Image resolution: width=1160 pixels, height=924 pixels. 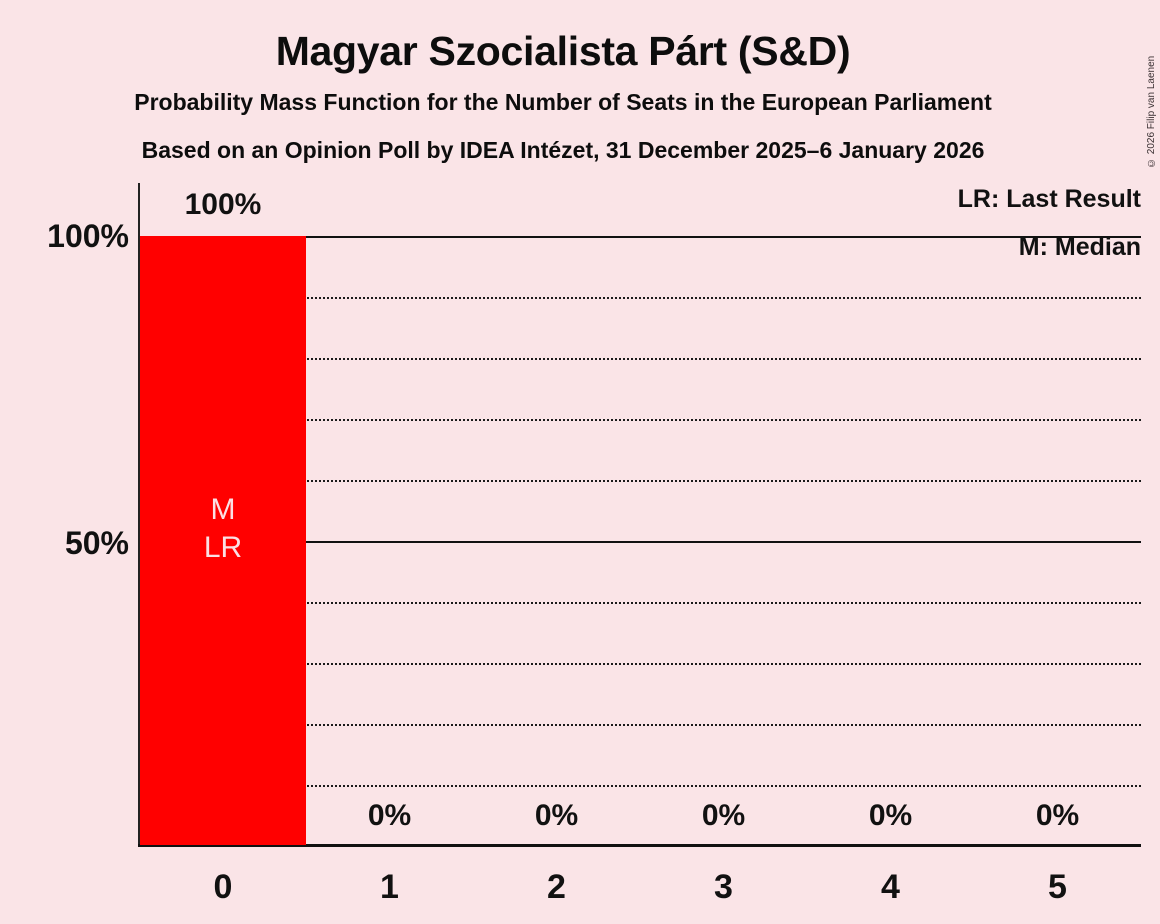 What do you see at coordinates (723, 815) in the screenshot?
I see `value-label-seat-3: 0%` at bounding box center [723, 815].